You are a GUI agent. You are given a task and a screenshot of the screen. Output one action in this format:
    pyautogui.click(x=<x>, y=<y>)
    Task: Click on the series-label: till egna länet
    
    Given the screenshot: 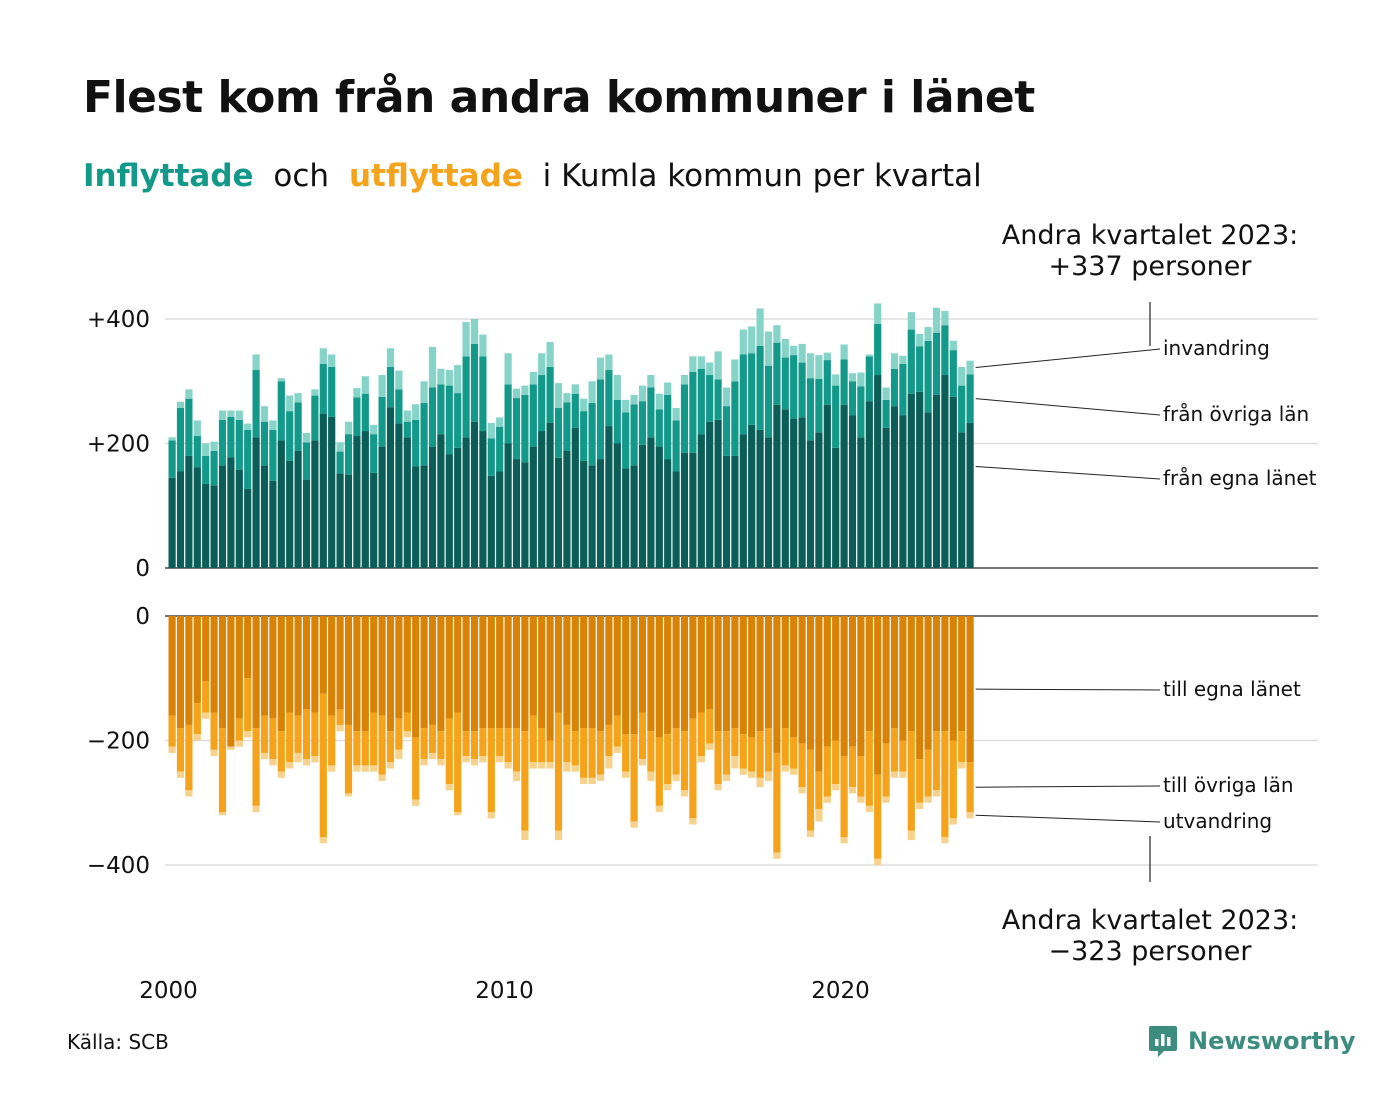 What is the action you would take?
    pyautogui.click(x=1232, y=689)
    